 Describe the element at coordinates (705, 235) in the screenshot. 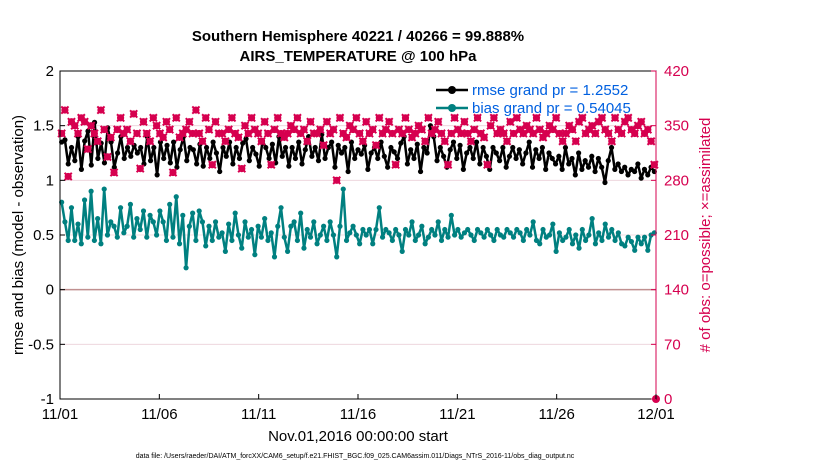

I see `y-axis-label-right: # of obs: o=possible; ×=assimilated` at that location.